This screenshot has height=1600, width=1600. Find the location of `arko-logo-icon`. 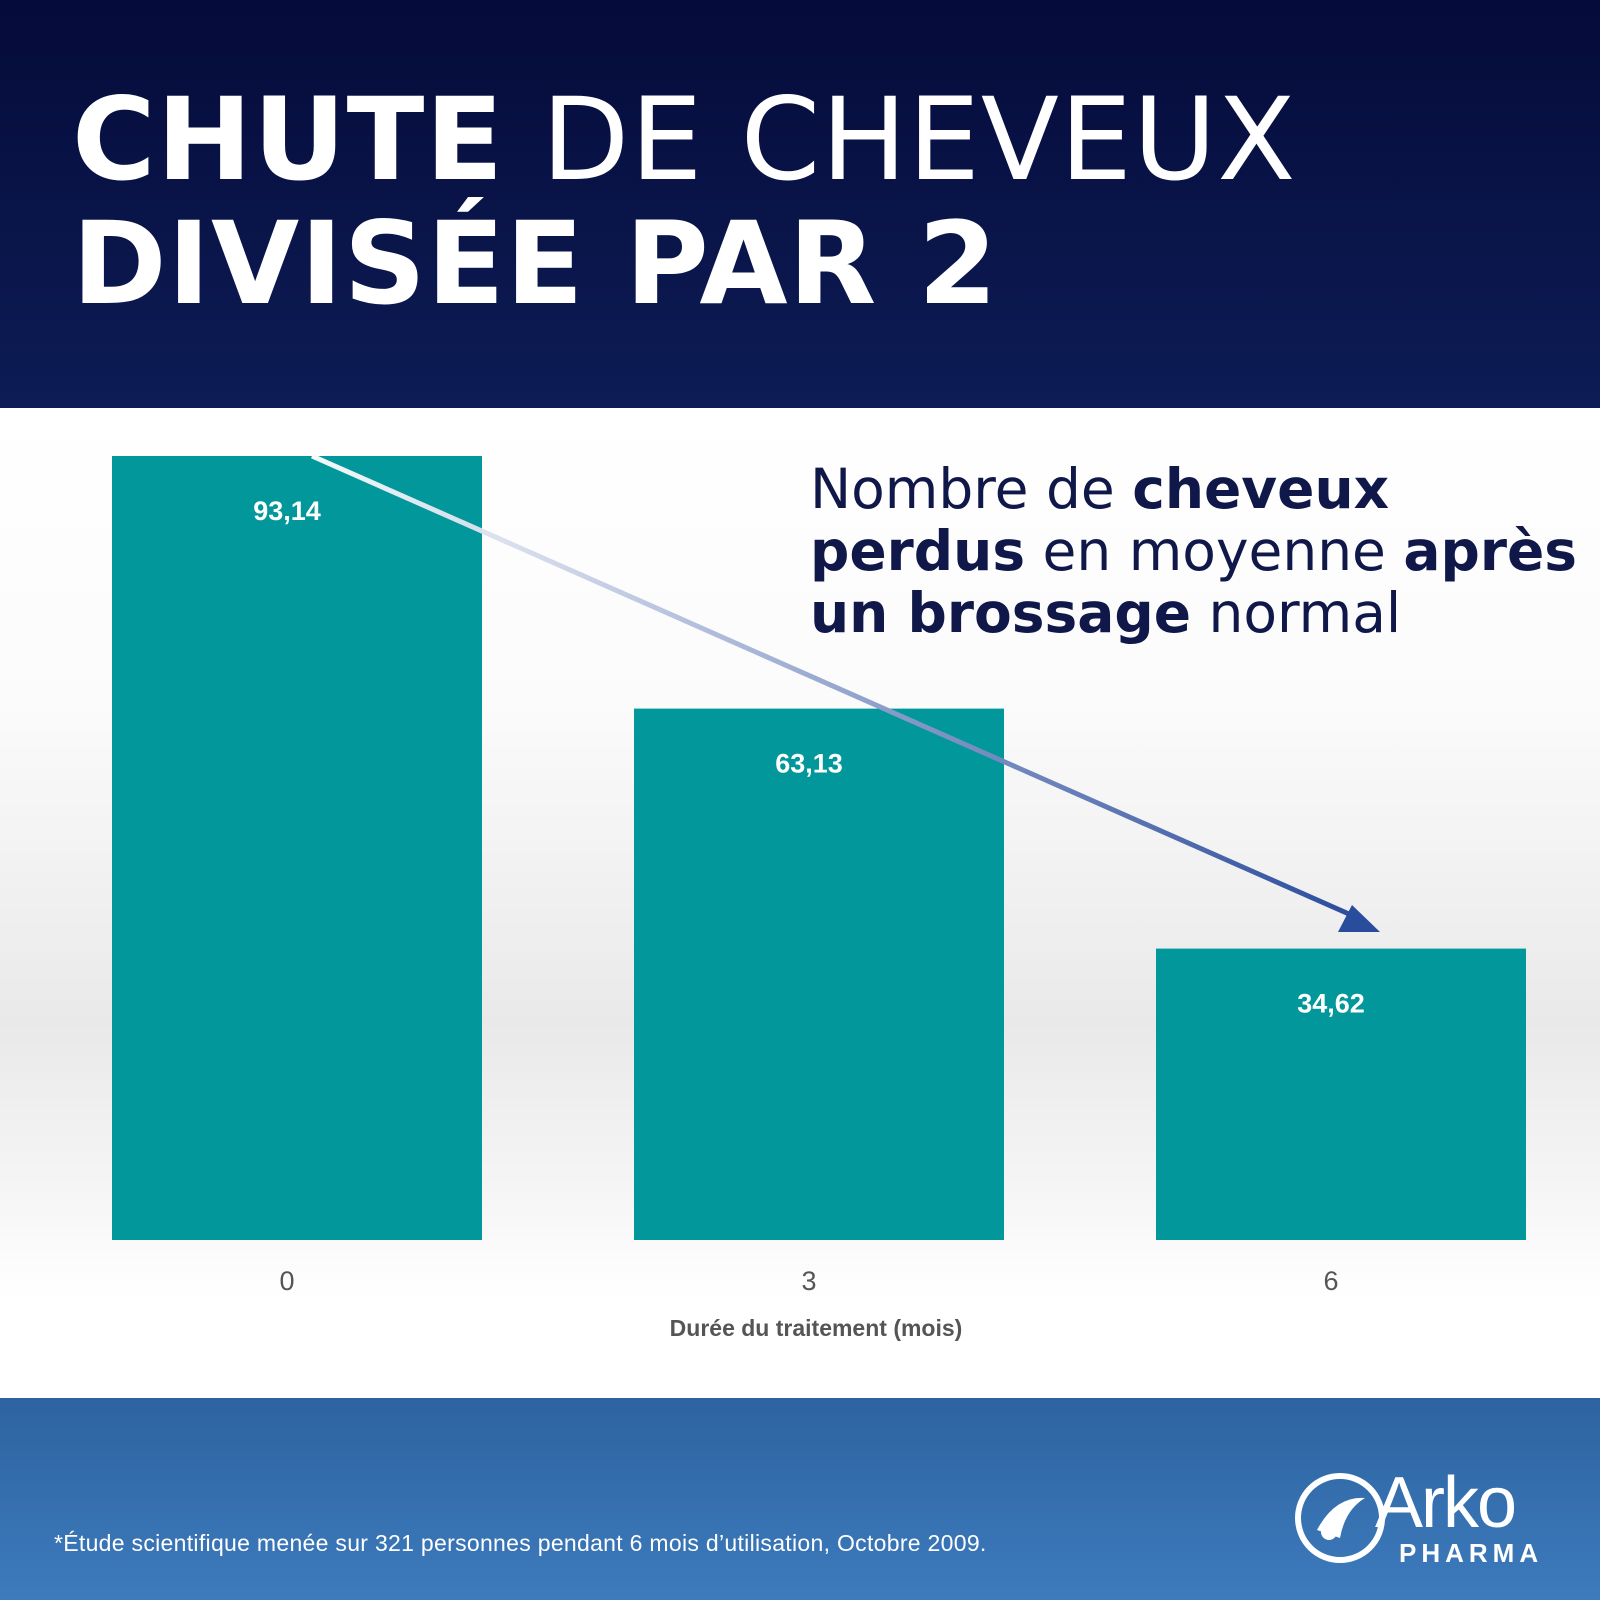

arko-logo-icon is located at coordinates (1340, 1518).